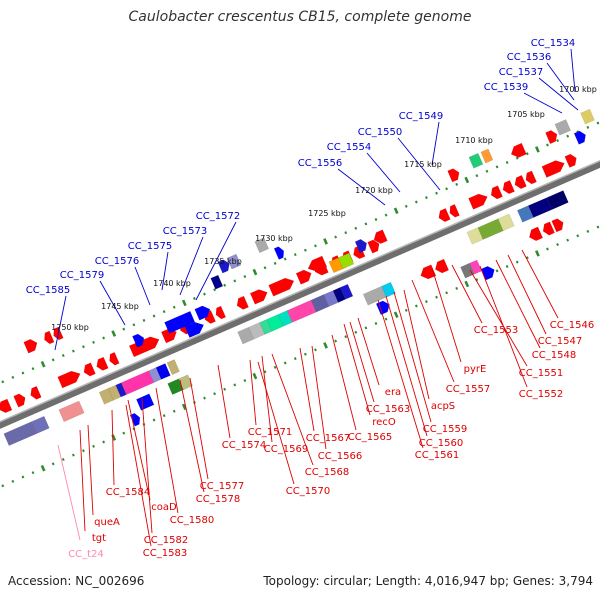 Image resolution: width=600 pixels, height=600 pixels. Describe the element at coordinates (529, 57) in the screenshot. I see `forward-gene-label: CC_1536` at that location.